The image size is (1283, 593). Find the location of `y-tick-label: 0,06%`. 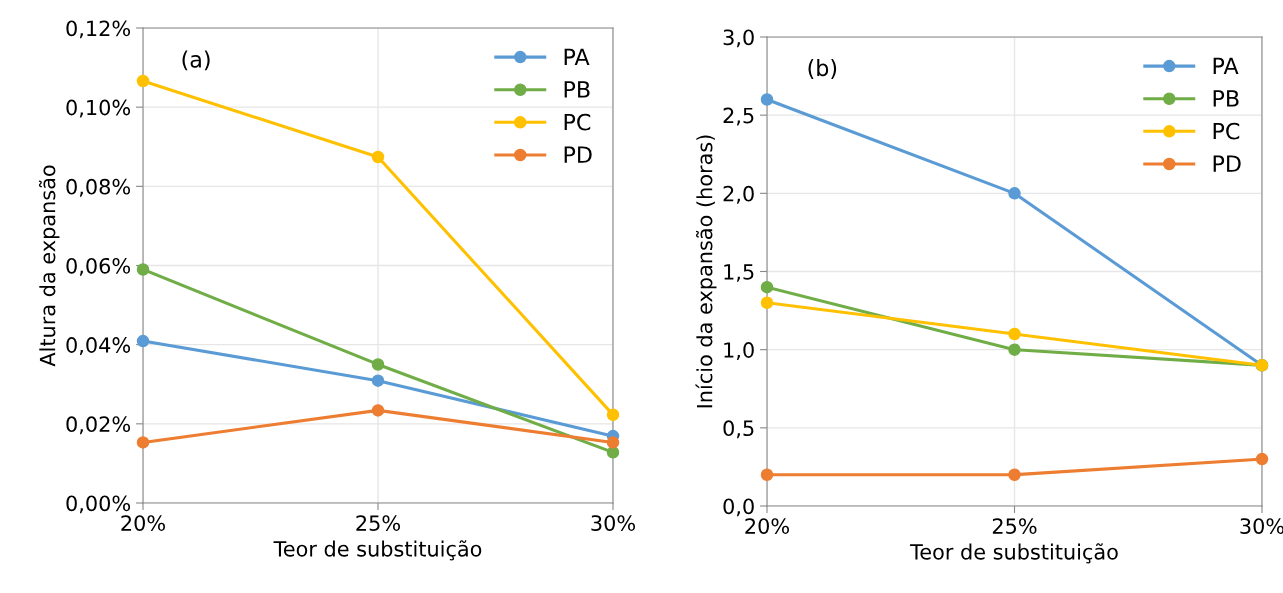

y-tick-label: 0,06% is located at coordinates (98, 266).